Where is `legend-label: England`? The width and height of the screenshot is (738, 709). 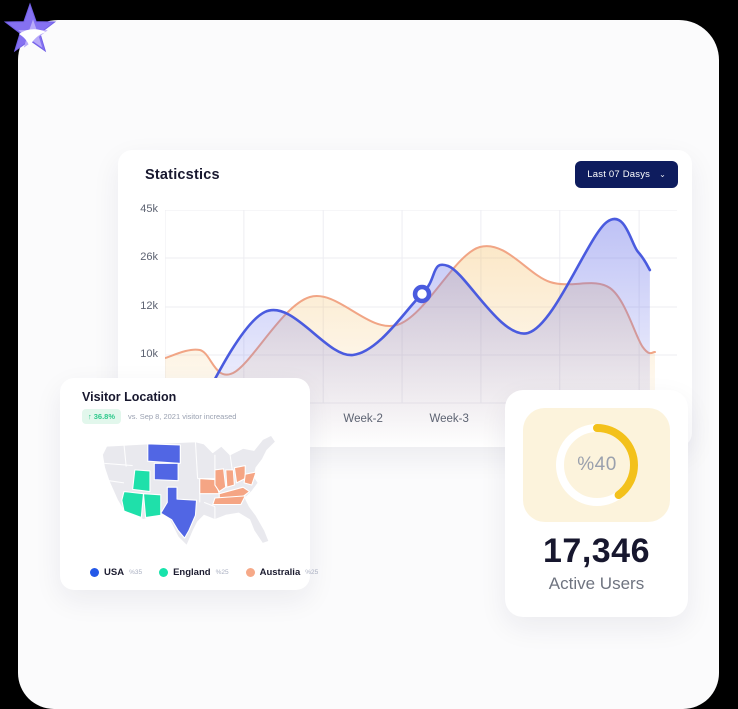 legend-label: England is located at coordinates (192, 572).